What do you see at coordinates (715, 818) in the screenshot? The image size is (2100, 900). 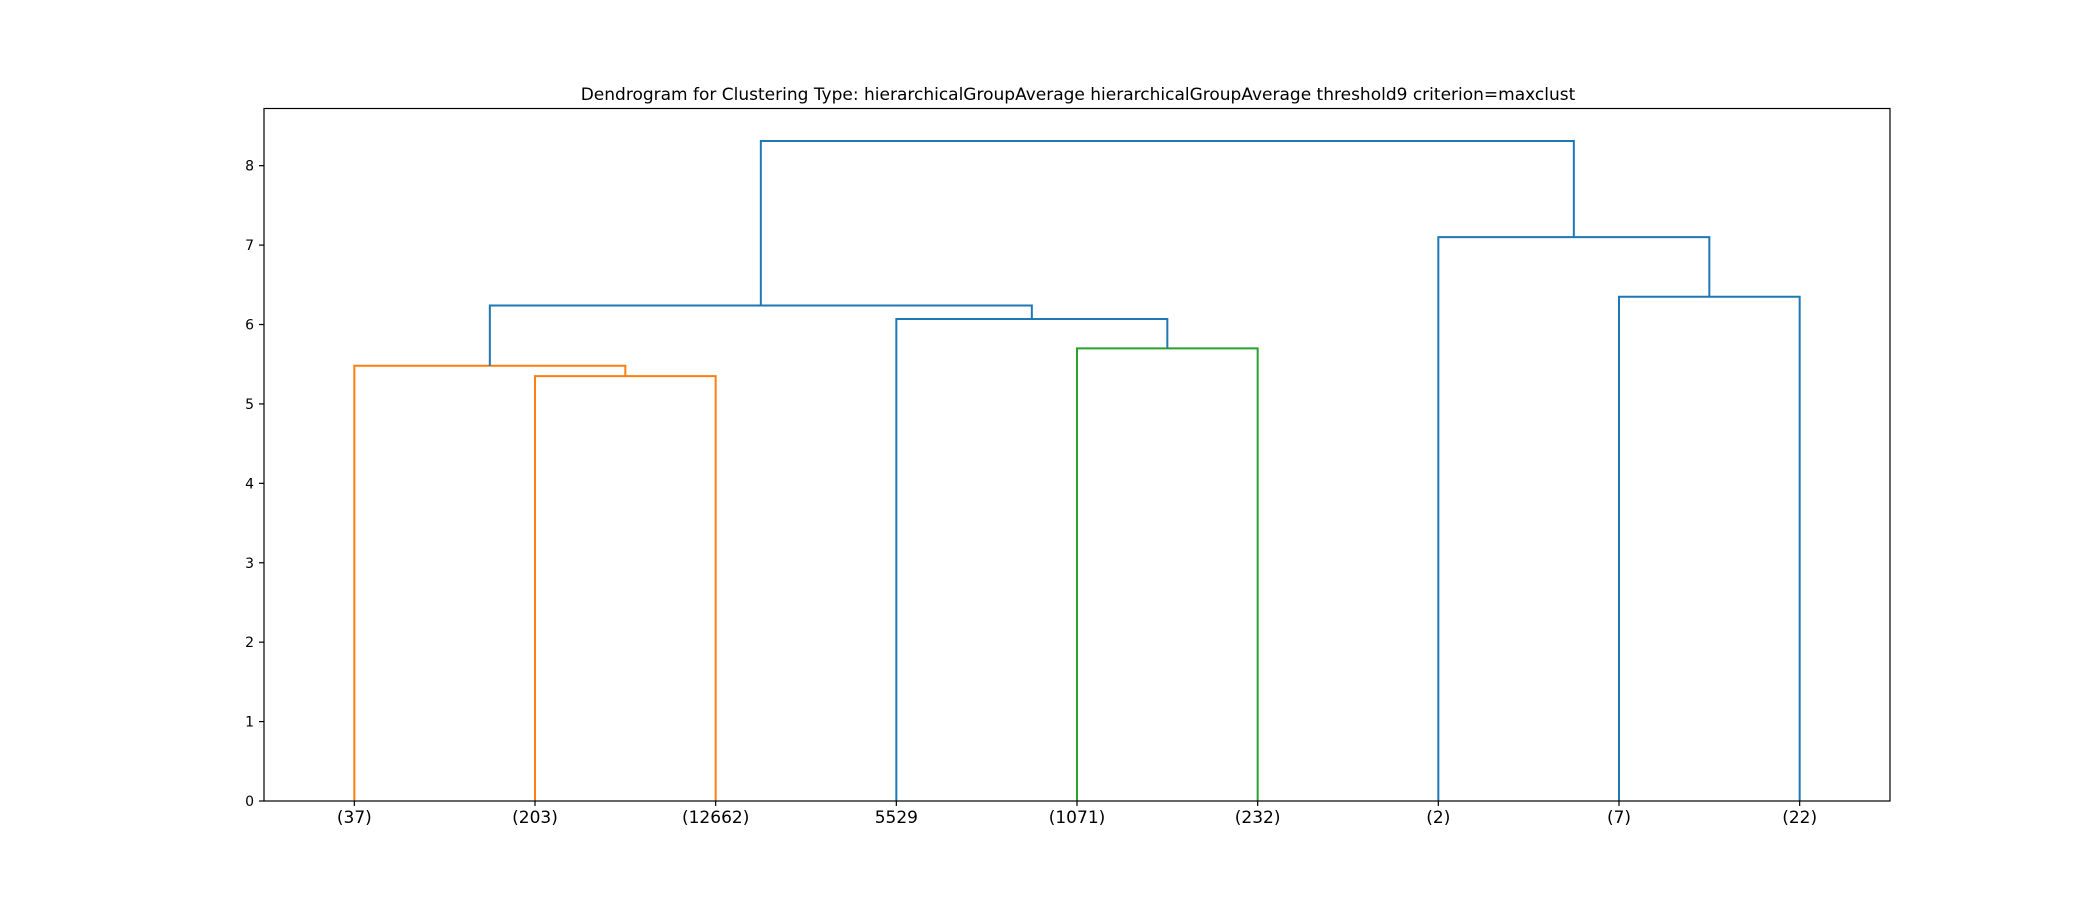 I see `leaf-label-3: (12662)` at bounding box center [715, 818].